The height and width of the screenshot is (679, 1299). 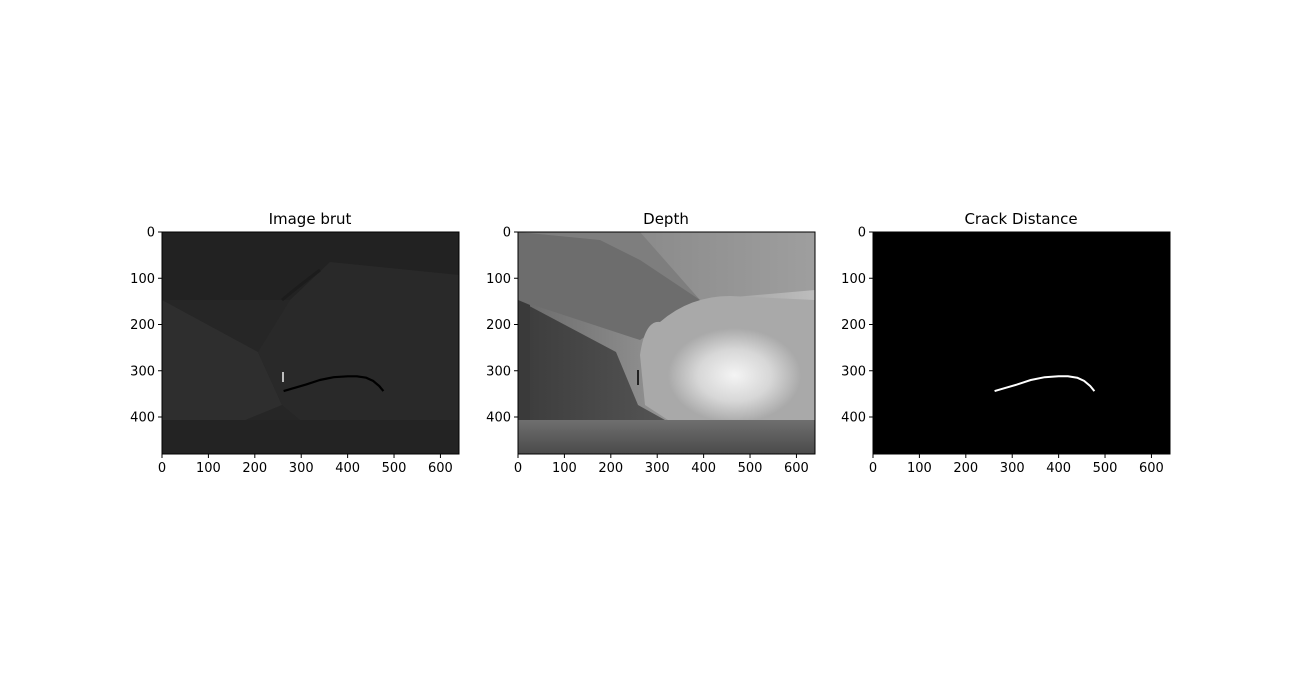 I want to click on crack-distance-image, so click(x=1021, y=343).